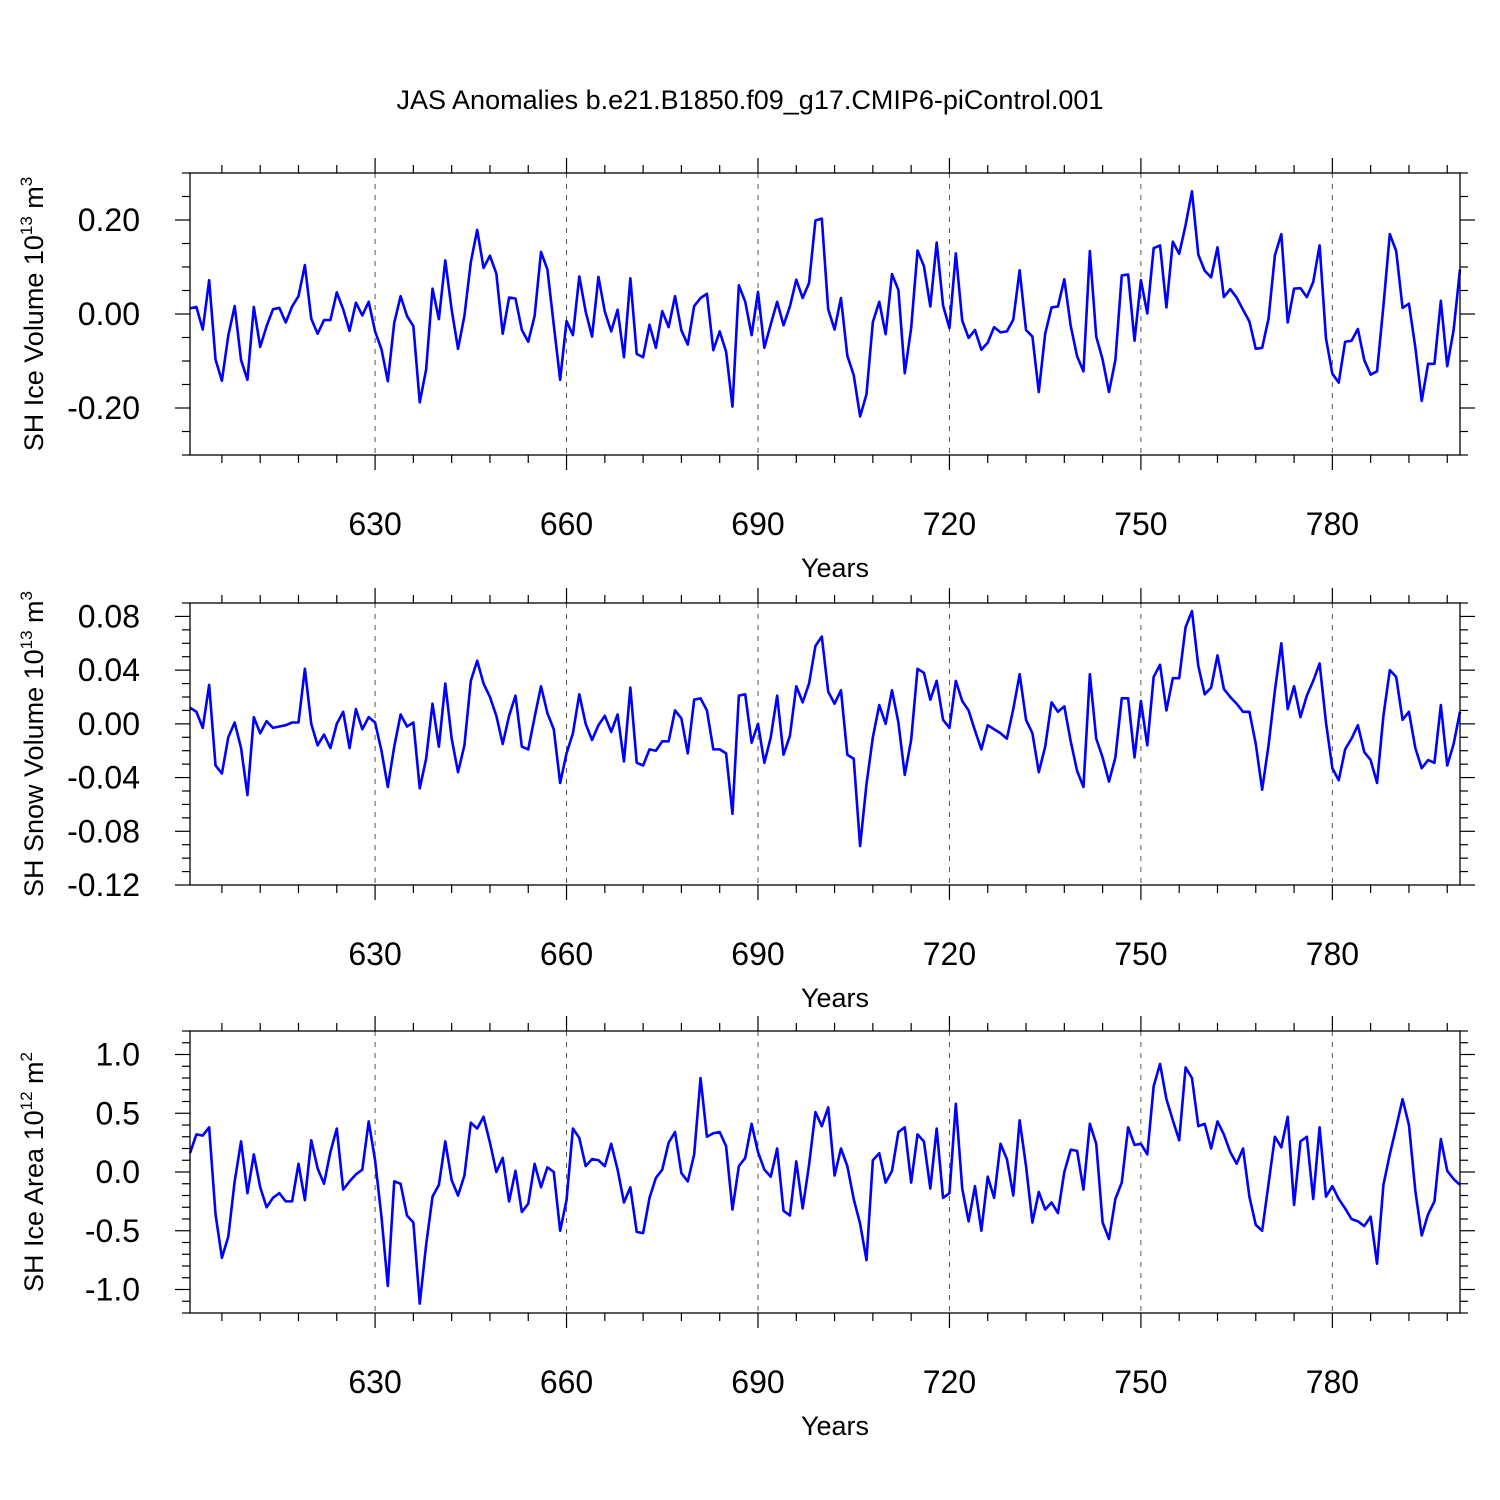 The image size is (1500, 1500). I want to click on y-tick-label: 0.20, so click(109, 220).